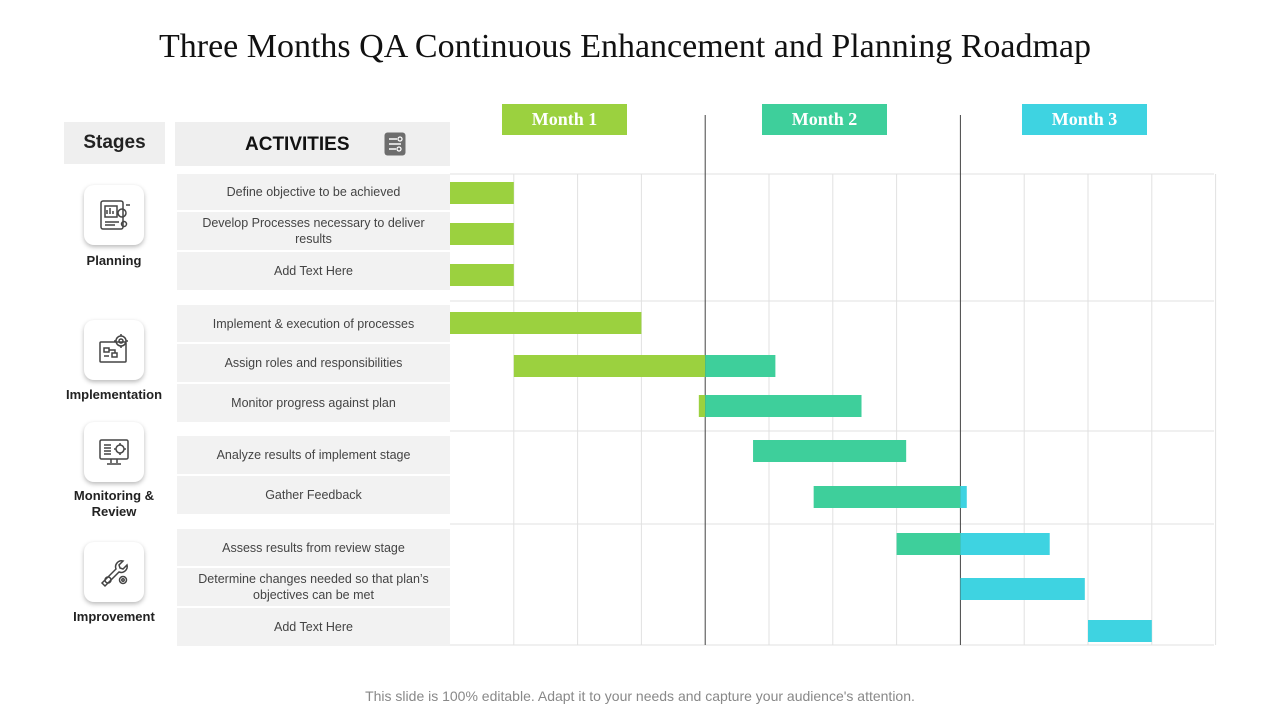 Image resolution: width=1280 pixels, height=720 pixels. What do you see at coordinates (114, 503) in the screenshot?
I see `stage-label-monitoring-review: Monitoring & Review` at bounding box center [114, 503].